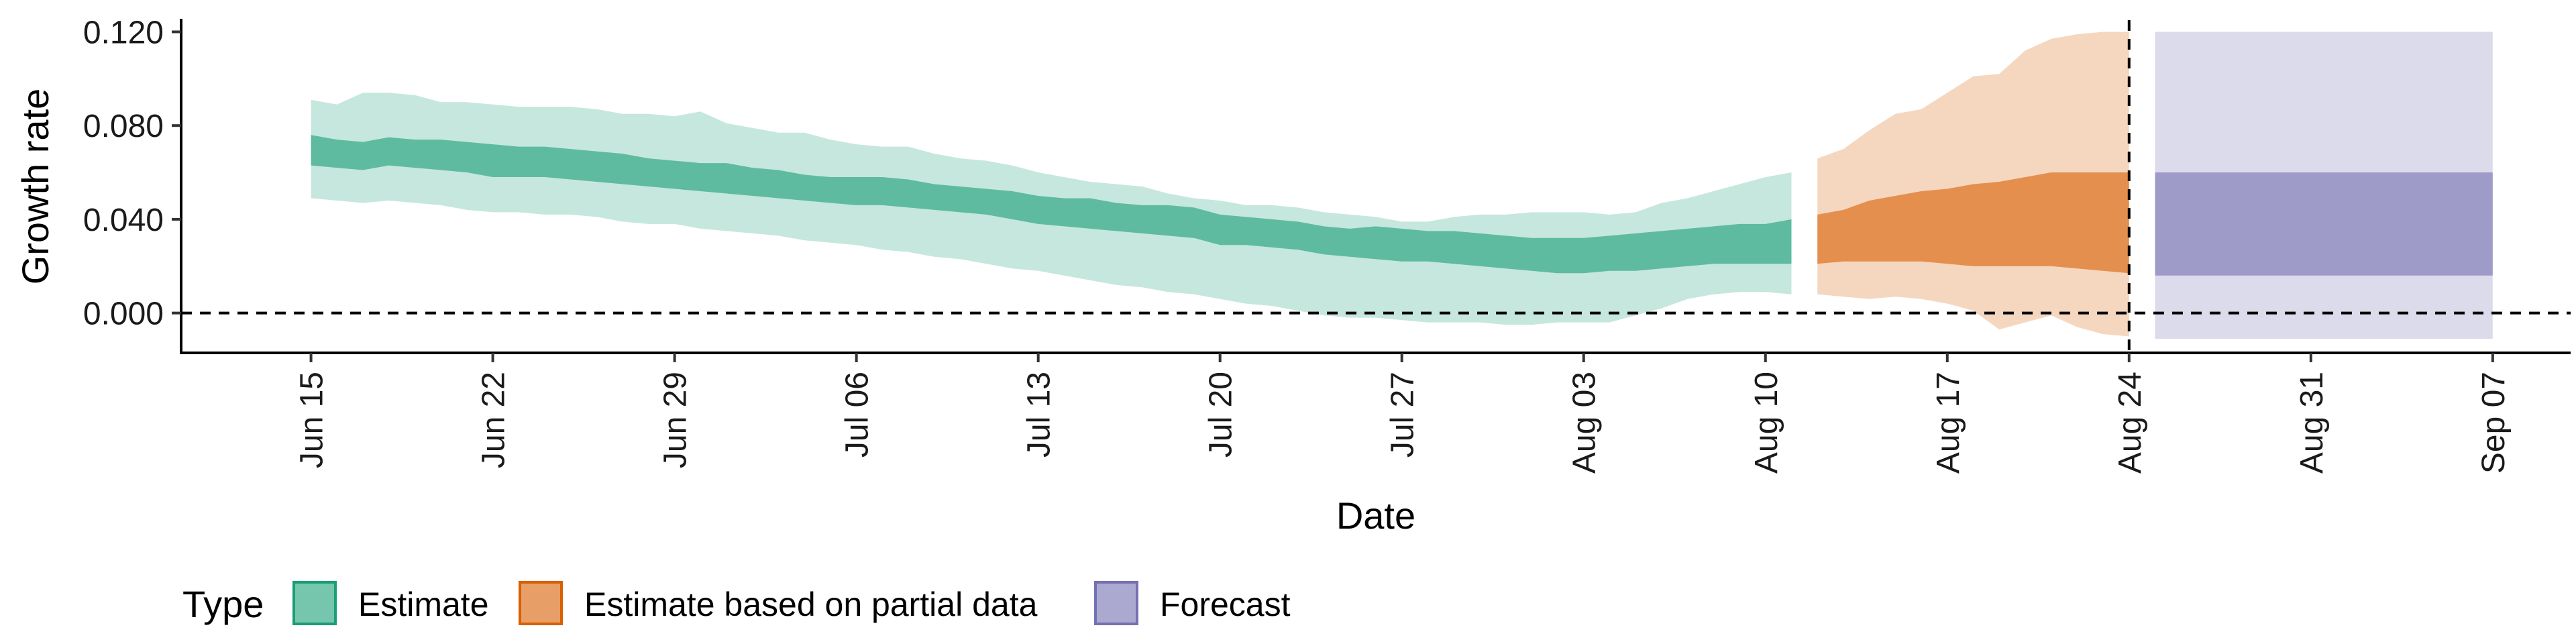  What do you see at coordinates (494, 420) in the screenshot?
I see `x-tick-label: Jun 22` at bounding box center [494, 420].